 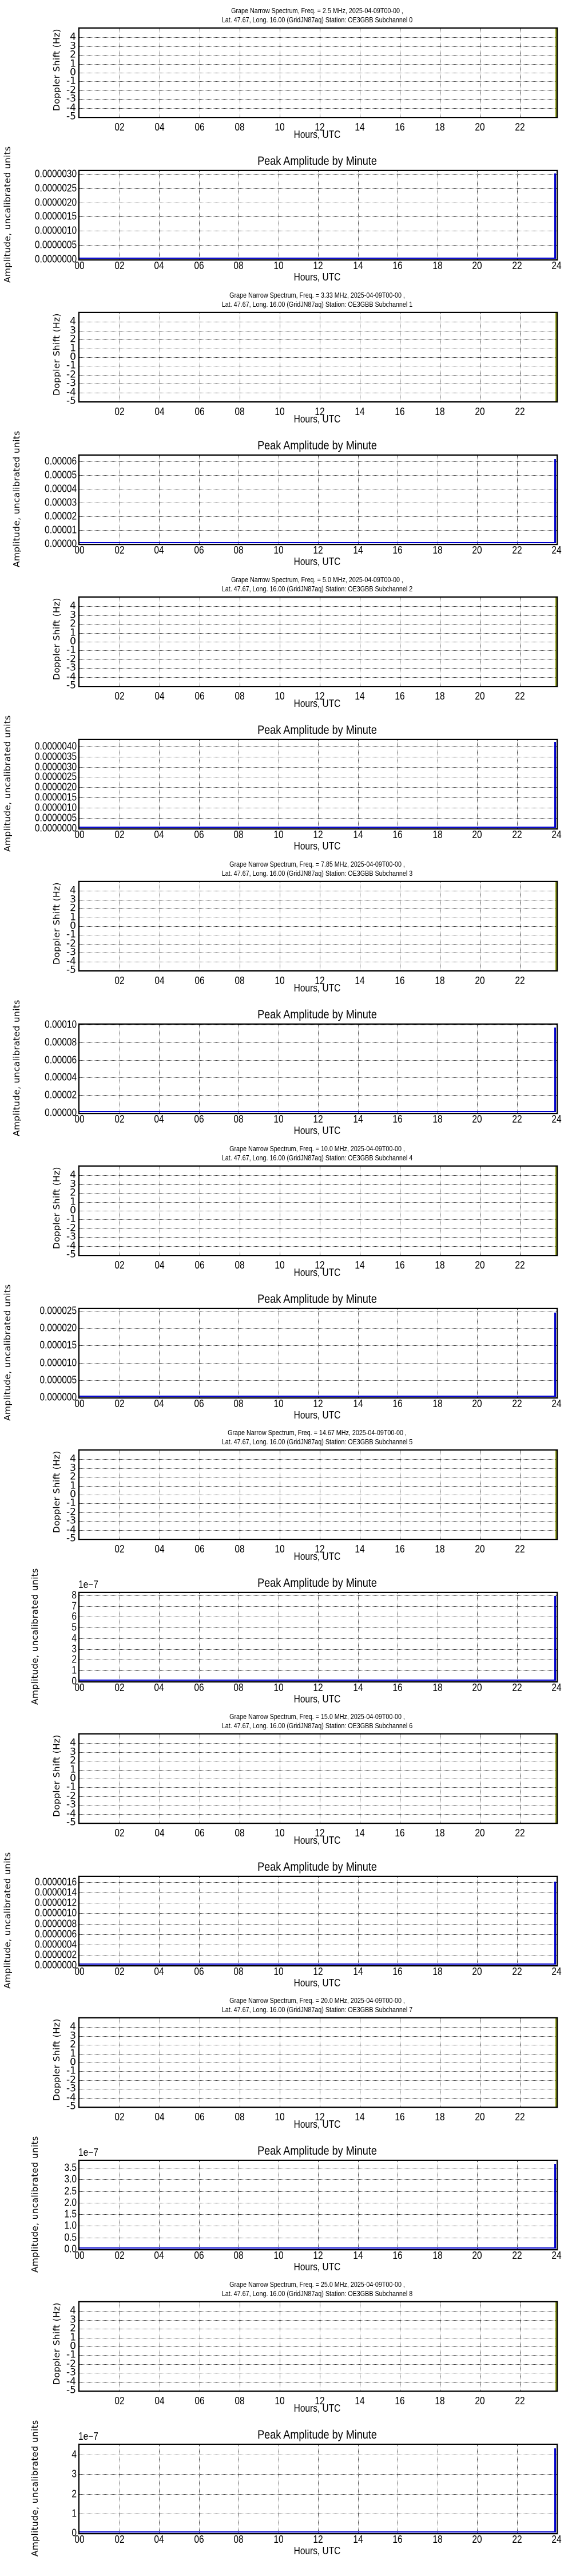 I want to click on y-tick-label: 0.00008, so click(x=61, y=1042).